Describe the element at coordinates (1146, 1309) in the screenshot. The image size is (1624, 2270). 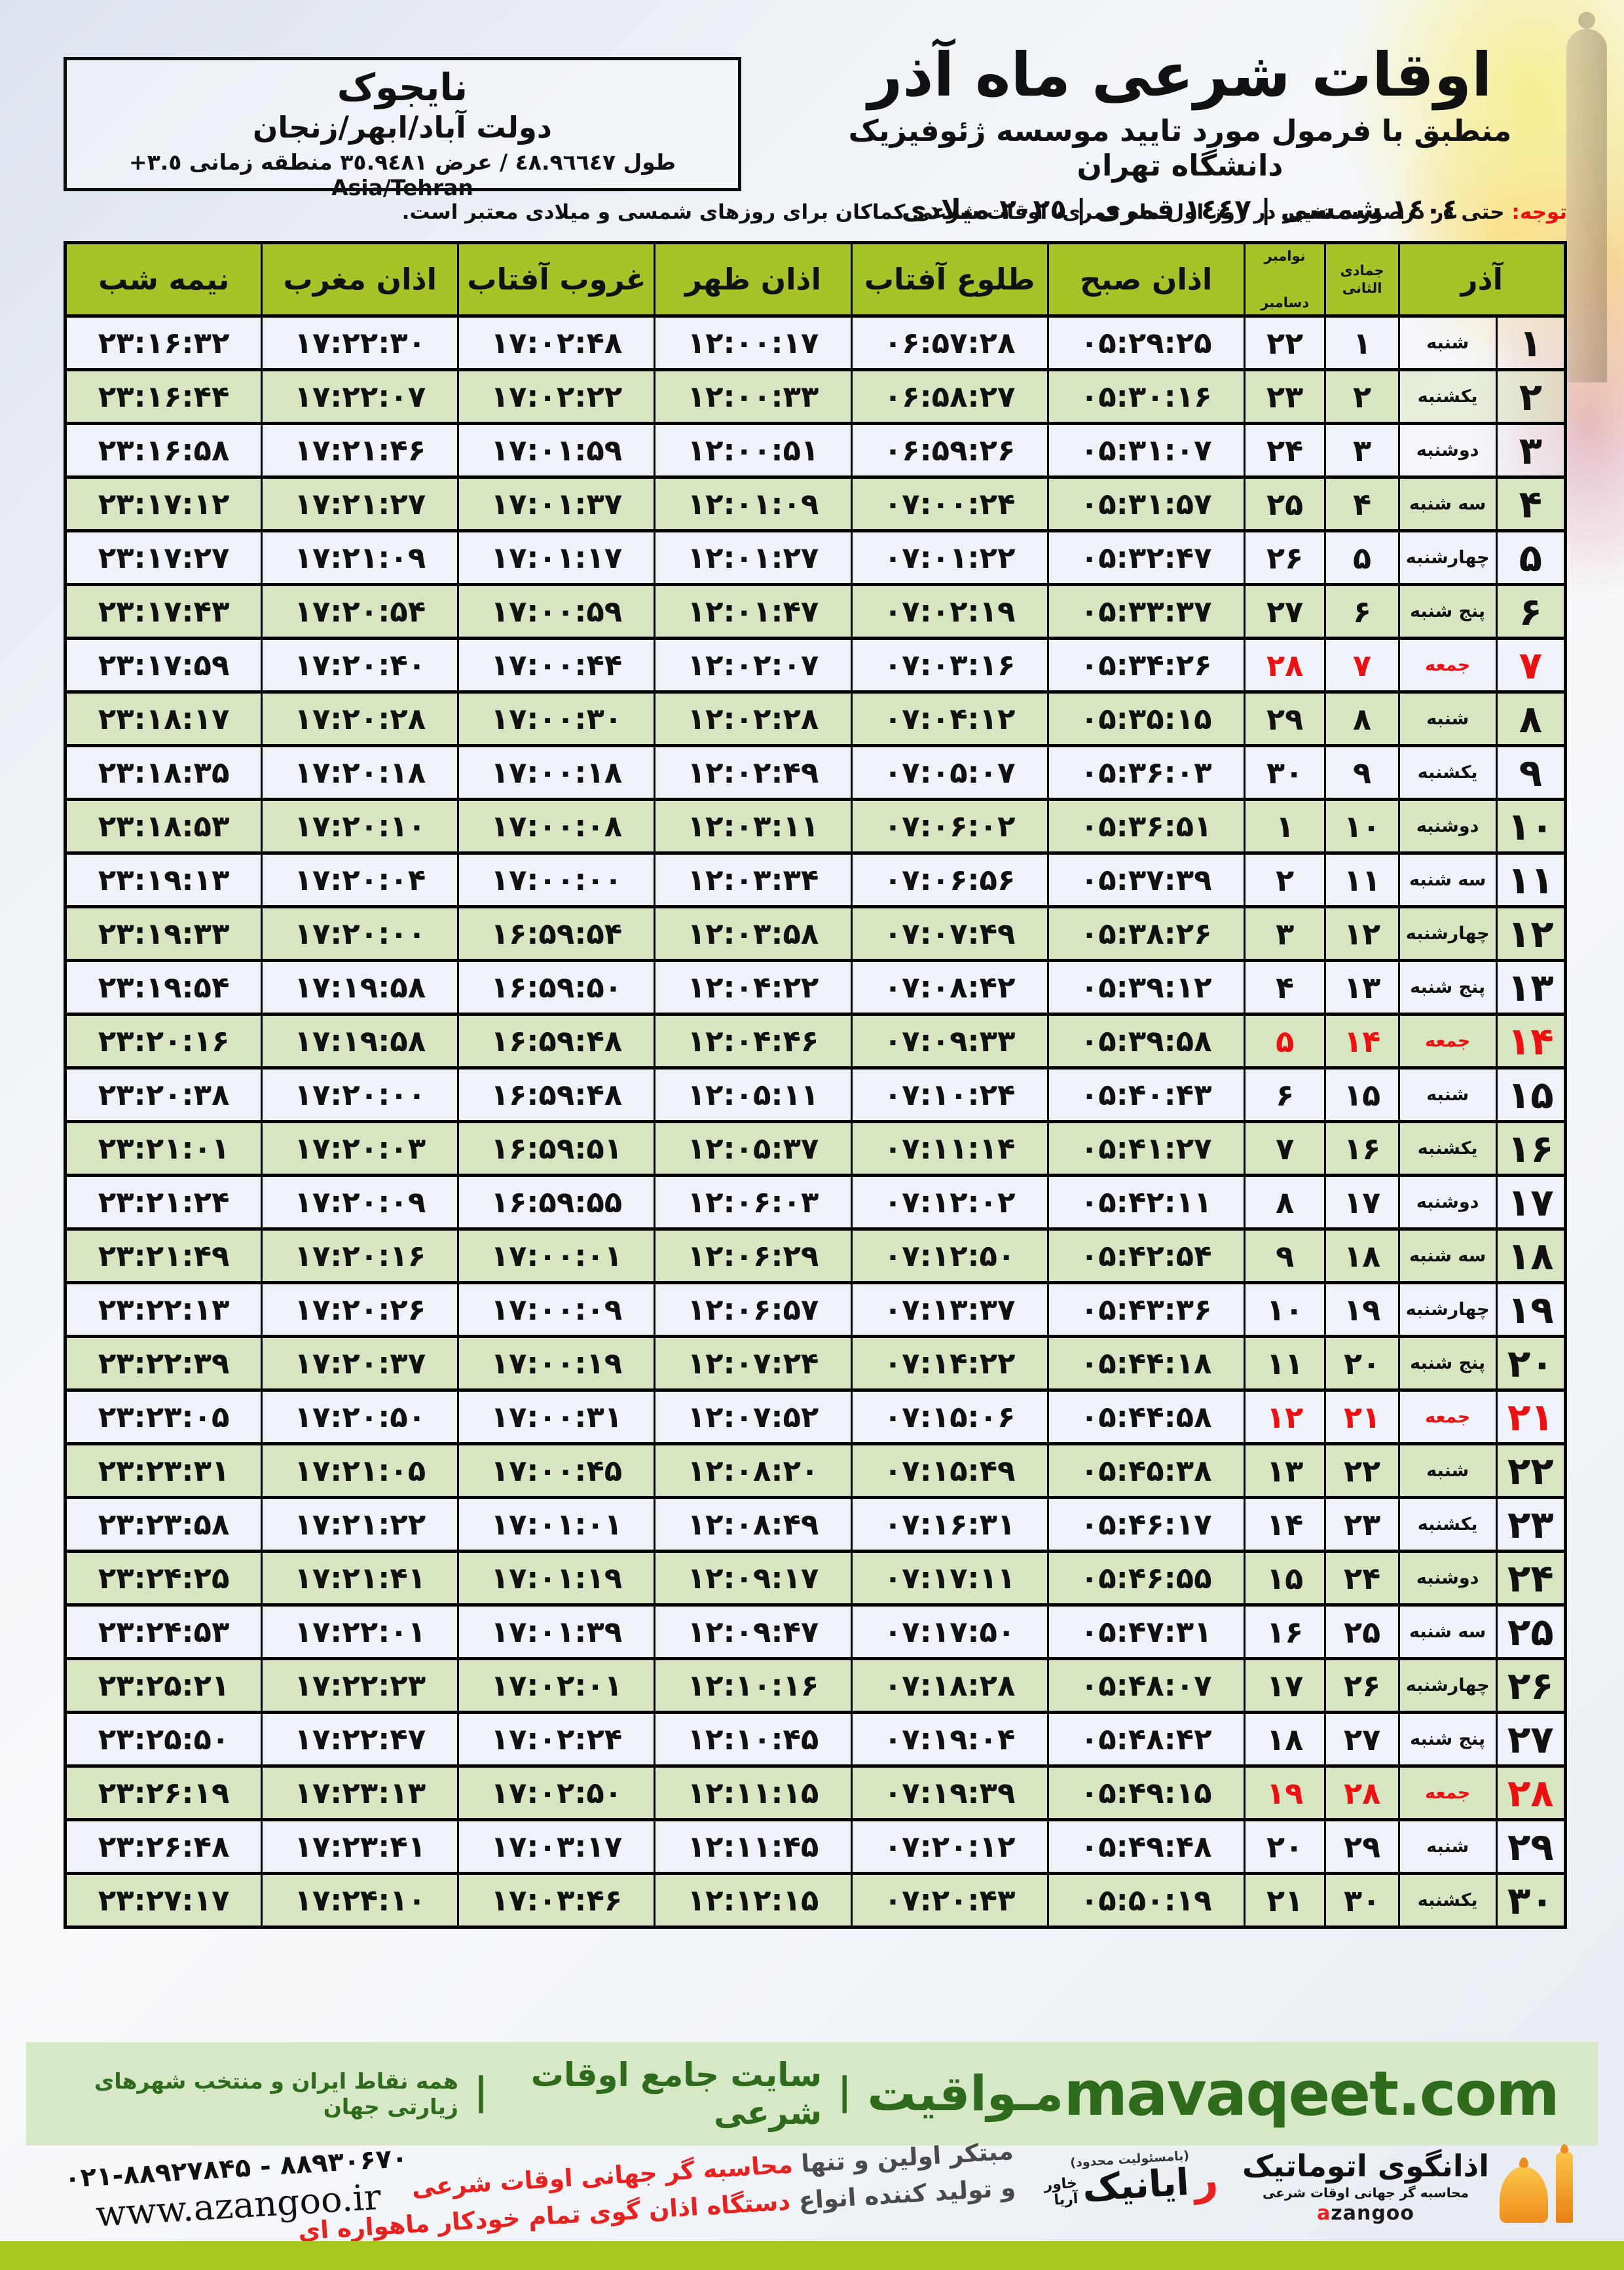
I see `time-value: ۰۵:۴۳:۳۶` at that location.